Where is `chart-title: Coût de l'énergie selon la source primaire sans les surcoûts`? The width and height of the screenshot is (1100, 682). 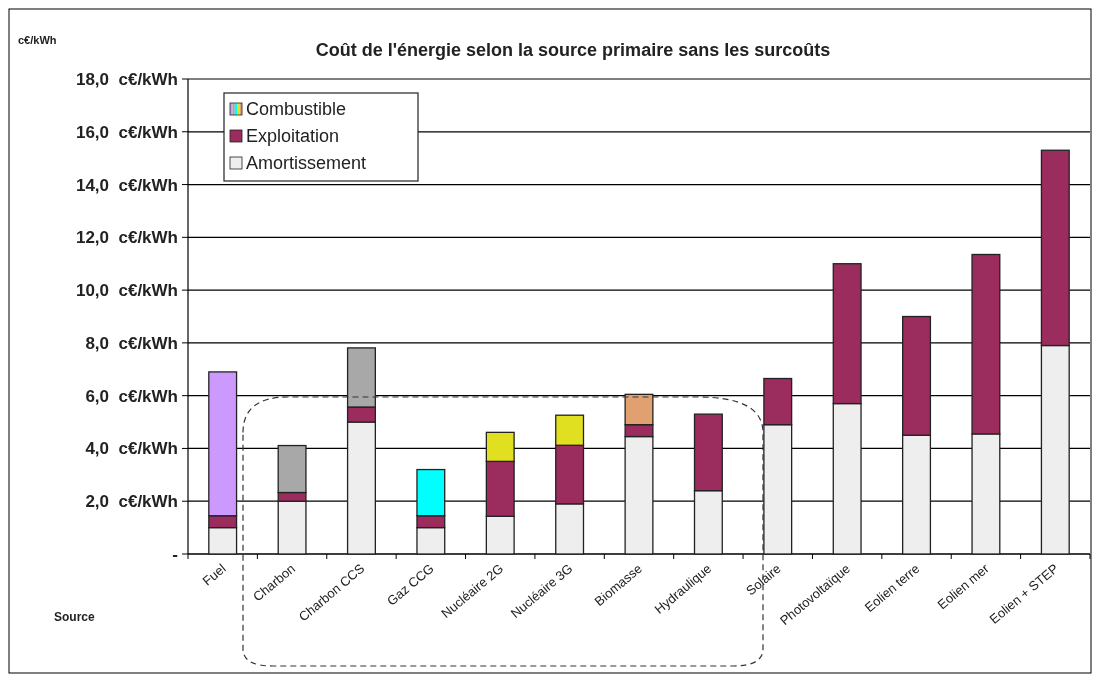 chart-title: Coût de l'énergie selon la source primaire sans les surcoûts is located at coordinates (573, 50).